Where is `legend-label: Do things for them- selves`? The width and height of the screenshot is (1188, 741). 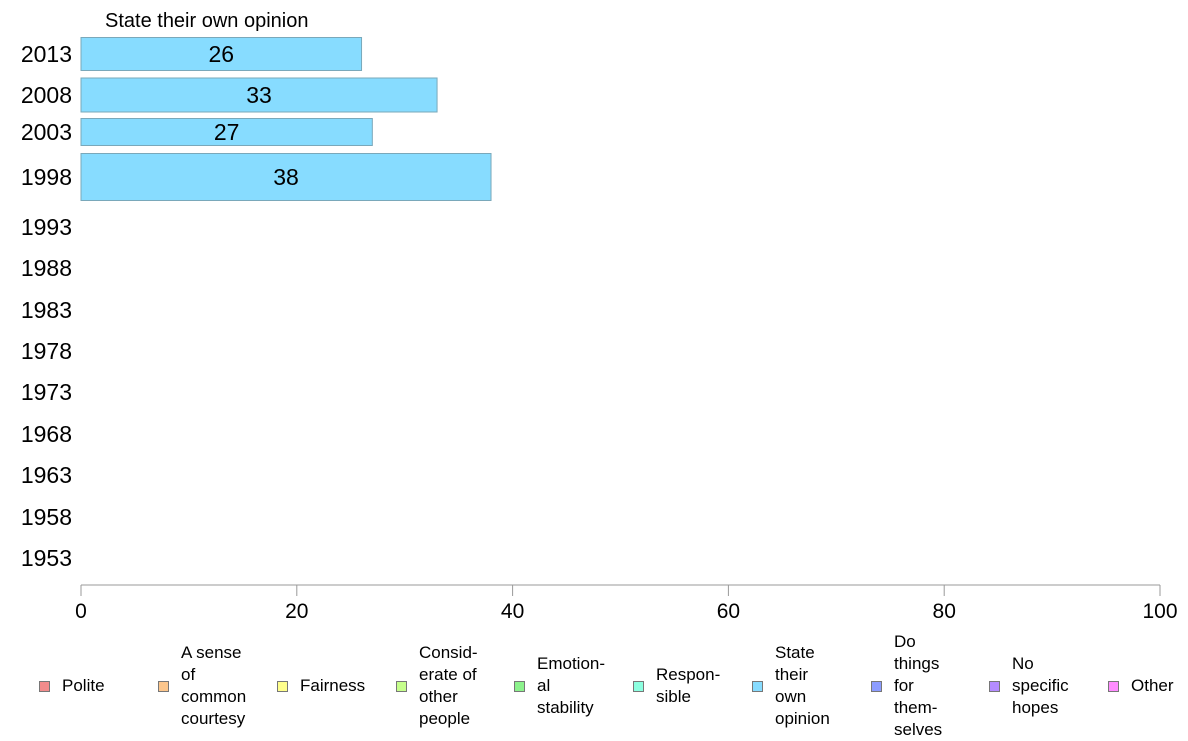 legend-label: Do things for them- selves is located at coordinates (918, 685).